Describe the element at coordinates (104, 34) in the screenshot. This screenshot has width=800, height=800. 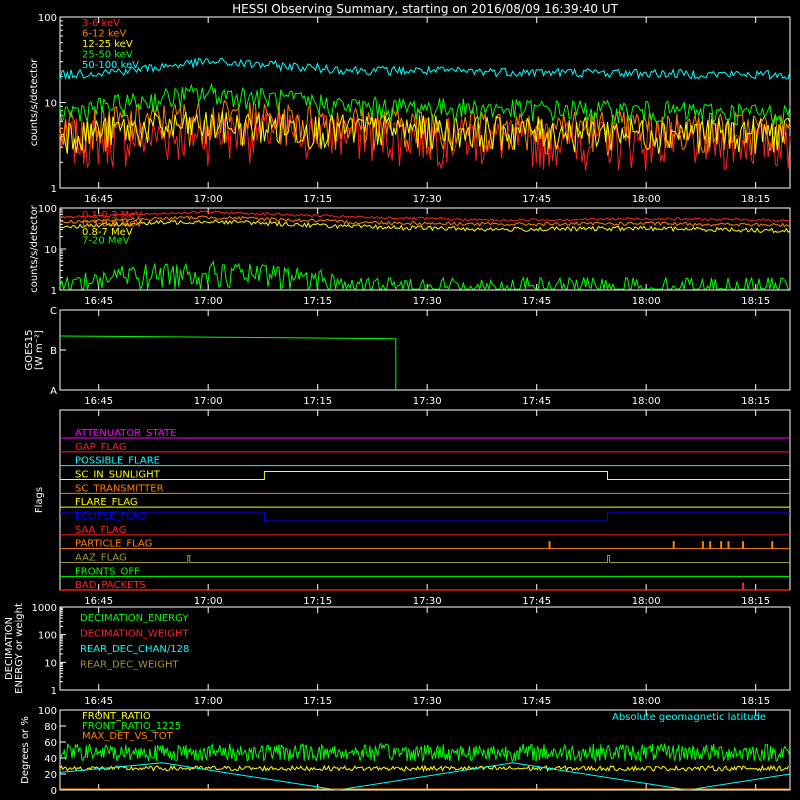
I see `legend-entry: 6-12 keV` at that location.